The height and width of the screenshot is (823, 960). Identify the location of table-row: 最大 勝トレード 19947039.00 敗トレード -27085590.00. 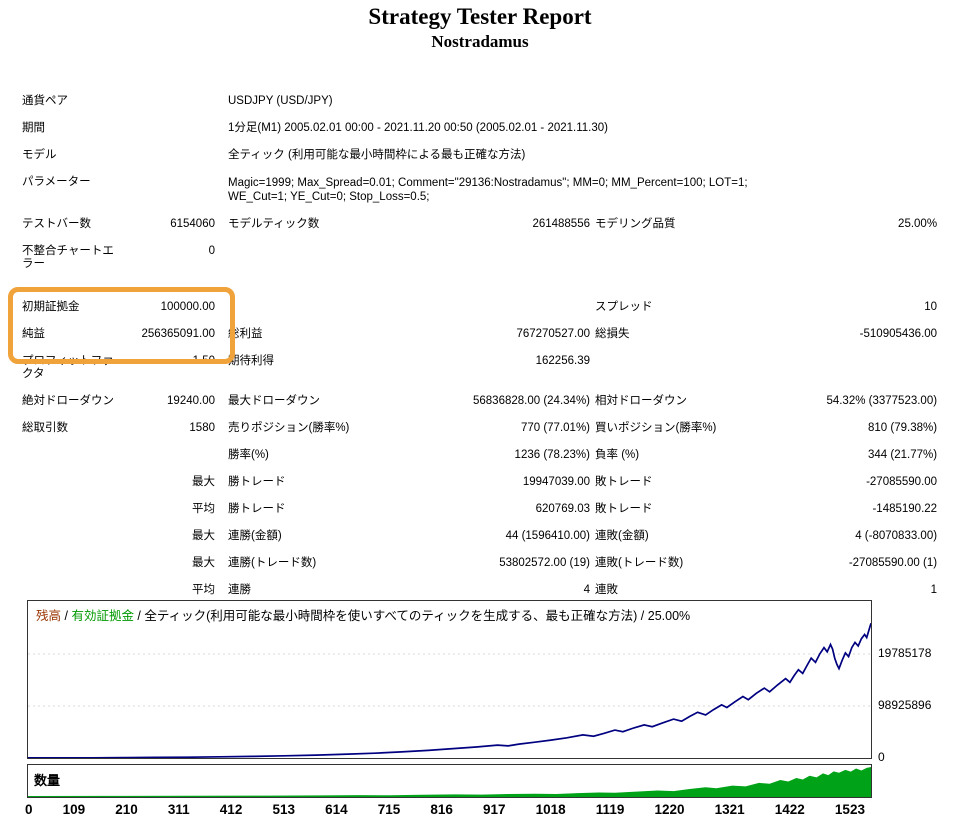
(479, 482).